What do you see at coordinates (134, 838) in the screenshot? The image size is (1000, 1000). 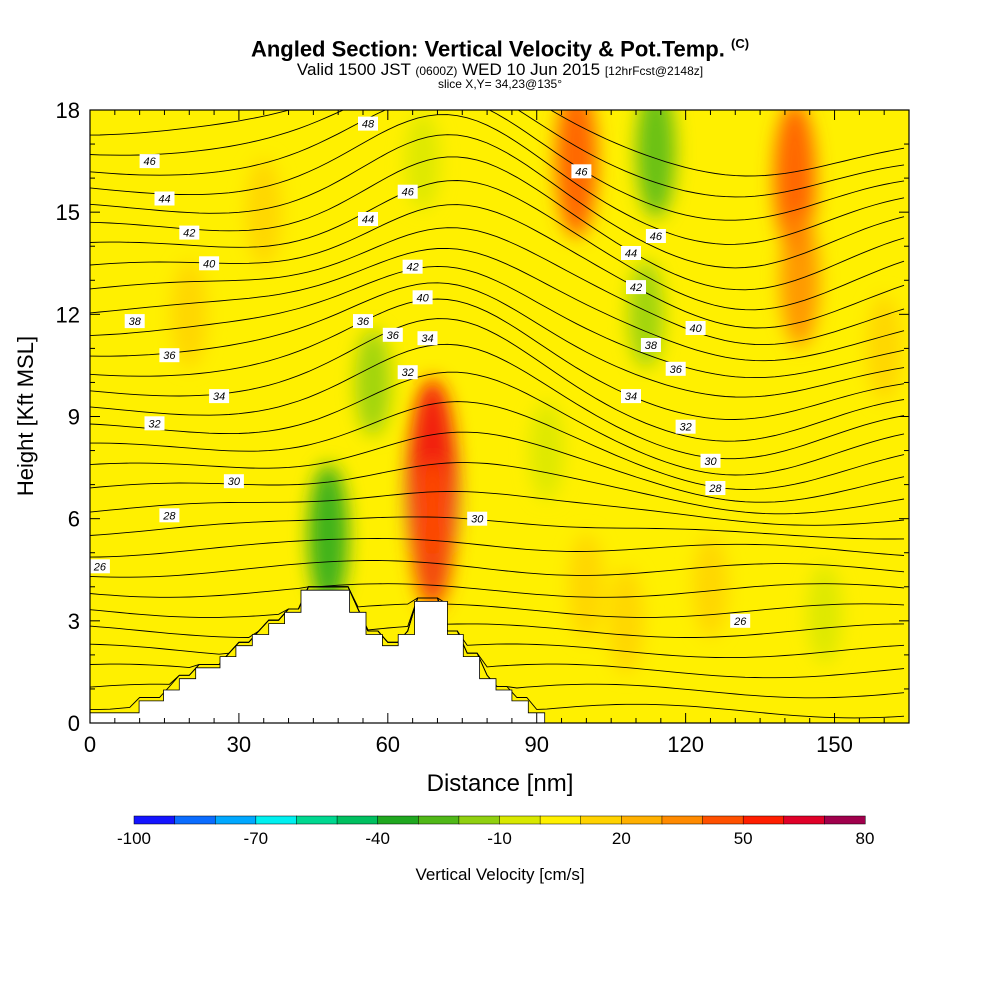 I see `colorbar-tick-label: -100` at bounding box center [134, 838].